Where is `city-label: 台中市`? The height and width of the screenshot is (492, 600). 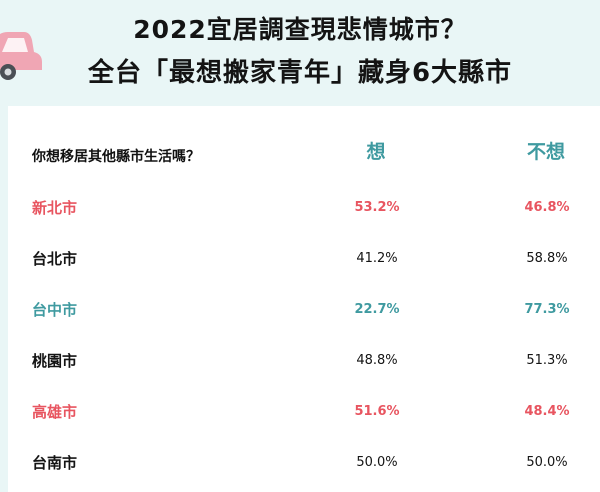
city-label: 台中市 is located at coordinates (55, 310).